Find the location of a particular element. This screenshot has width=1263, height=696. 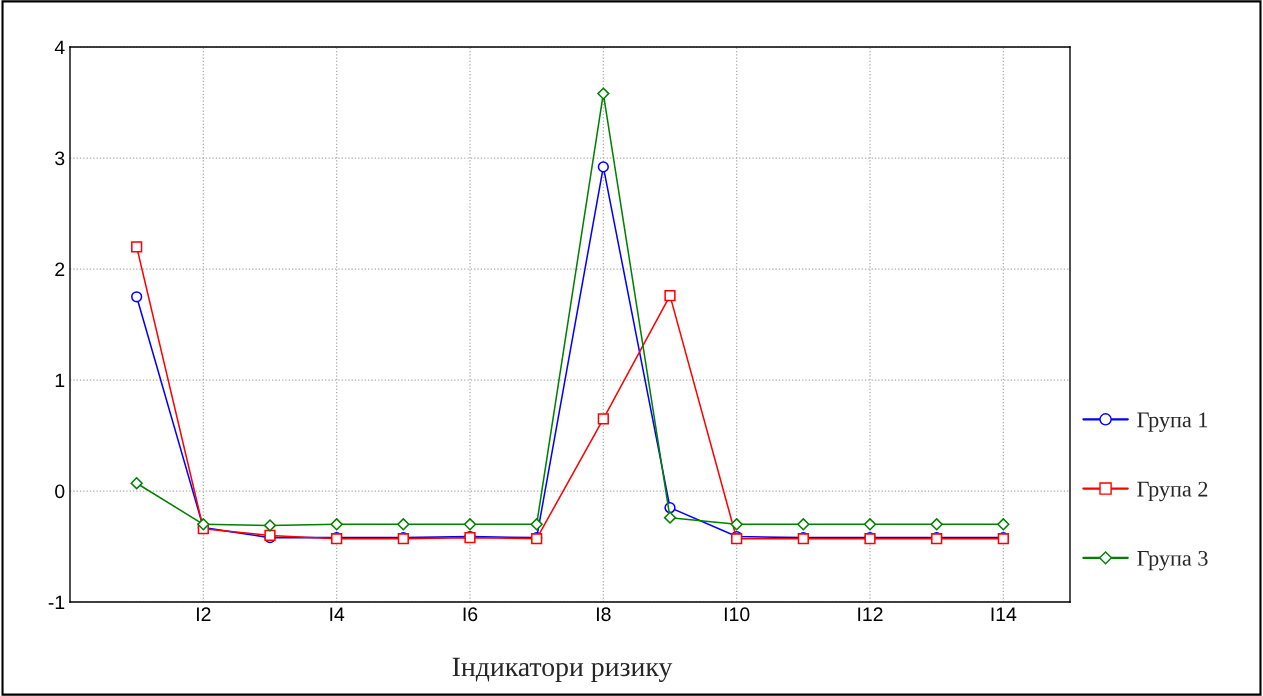

y-tick-label: 1 is located at coordinates (60, 380).